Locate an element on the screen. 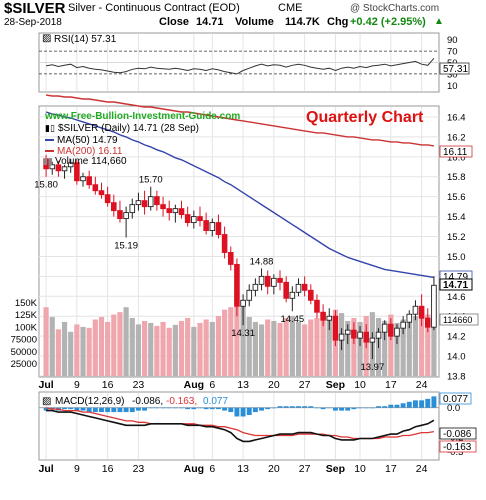 The image size is (486, 500). x-day-label: 20 is located at coordinates (274, 469).